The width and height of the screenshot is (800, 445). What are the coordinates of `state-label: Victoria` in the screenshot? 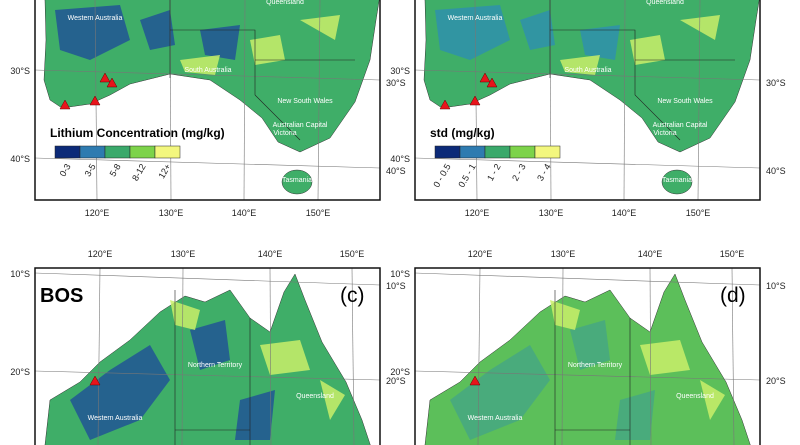 It's located at (664, 133).